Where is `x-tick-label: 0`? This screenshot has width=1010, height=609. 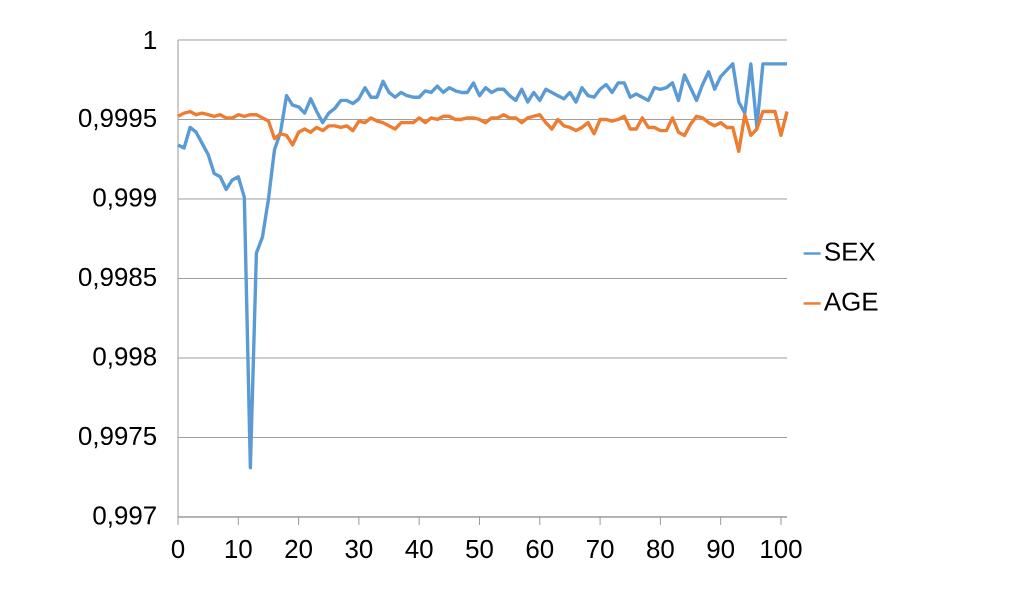 x-tick-label: 0 is located at coordinates (178, 549).